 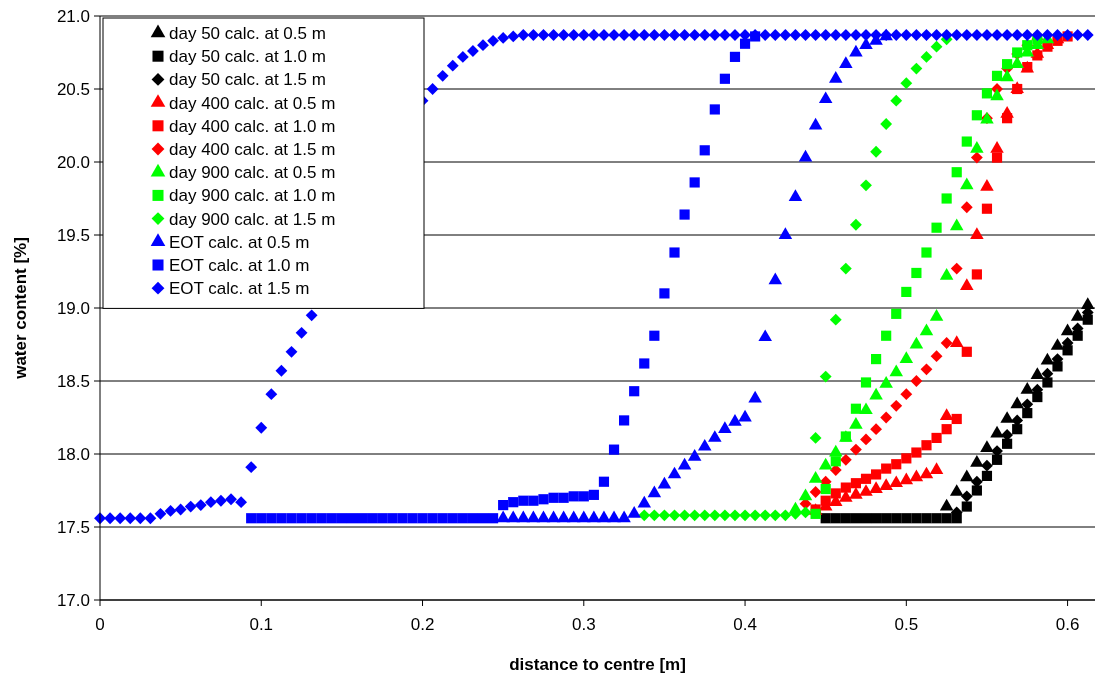 I want to click on legend-label: day 900 calc. at 1.5 m, so click(x=252, y=219).